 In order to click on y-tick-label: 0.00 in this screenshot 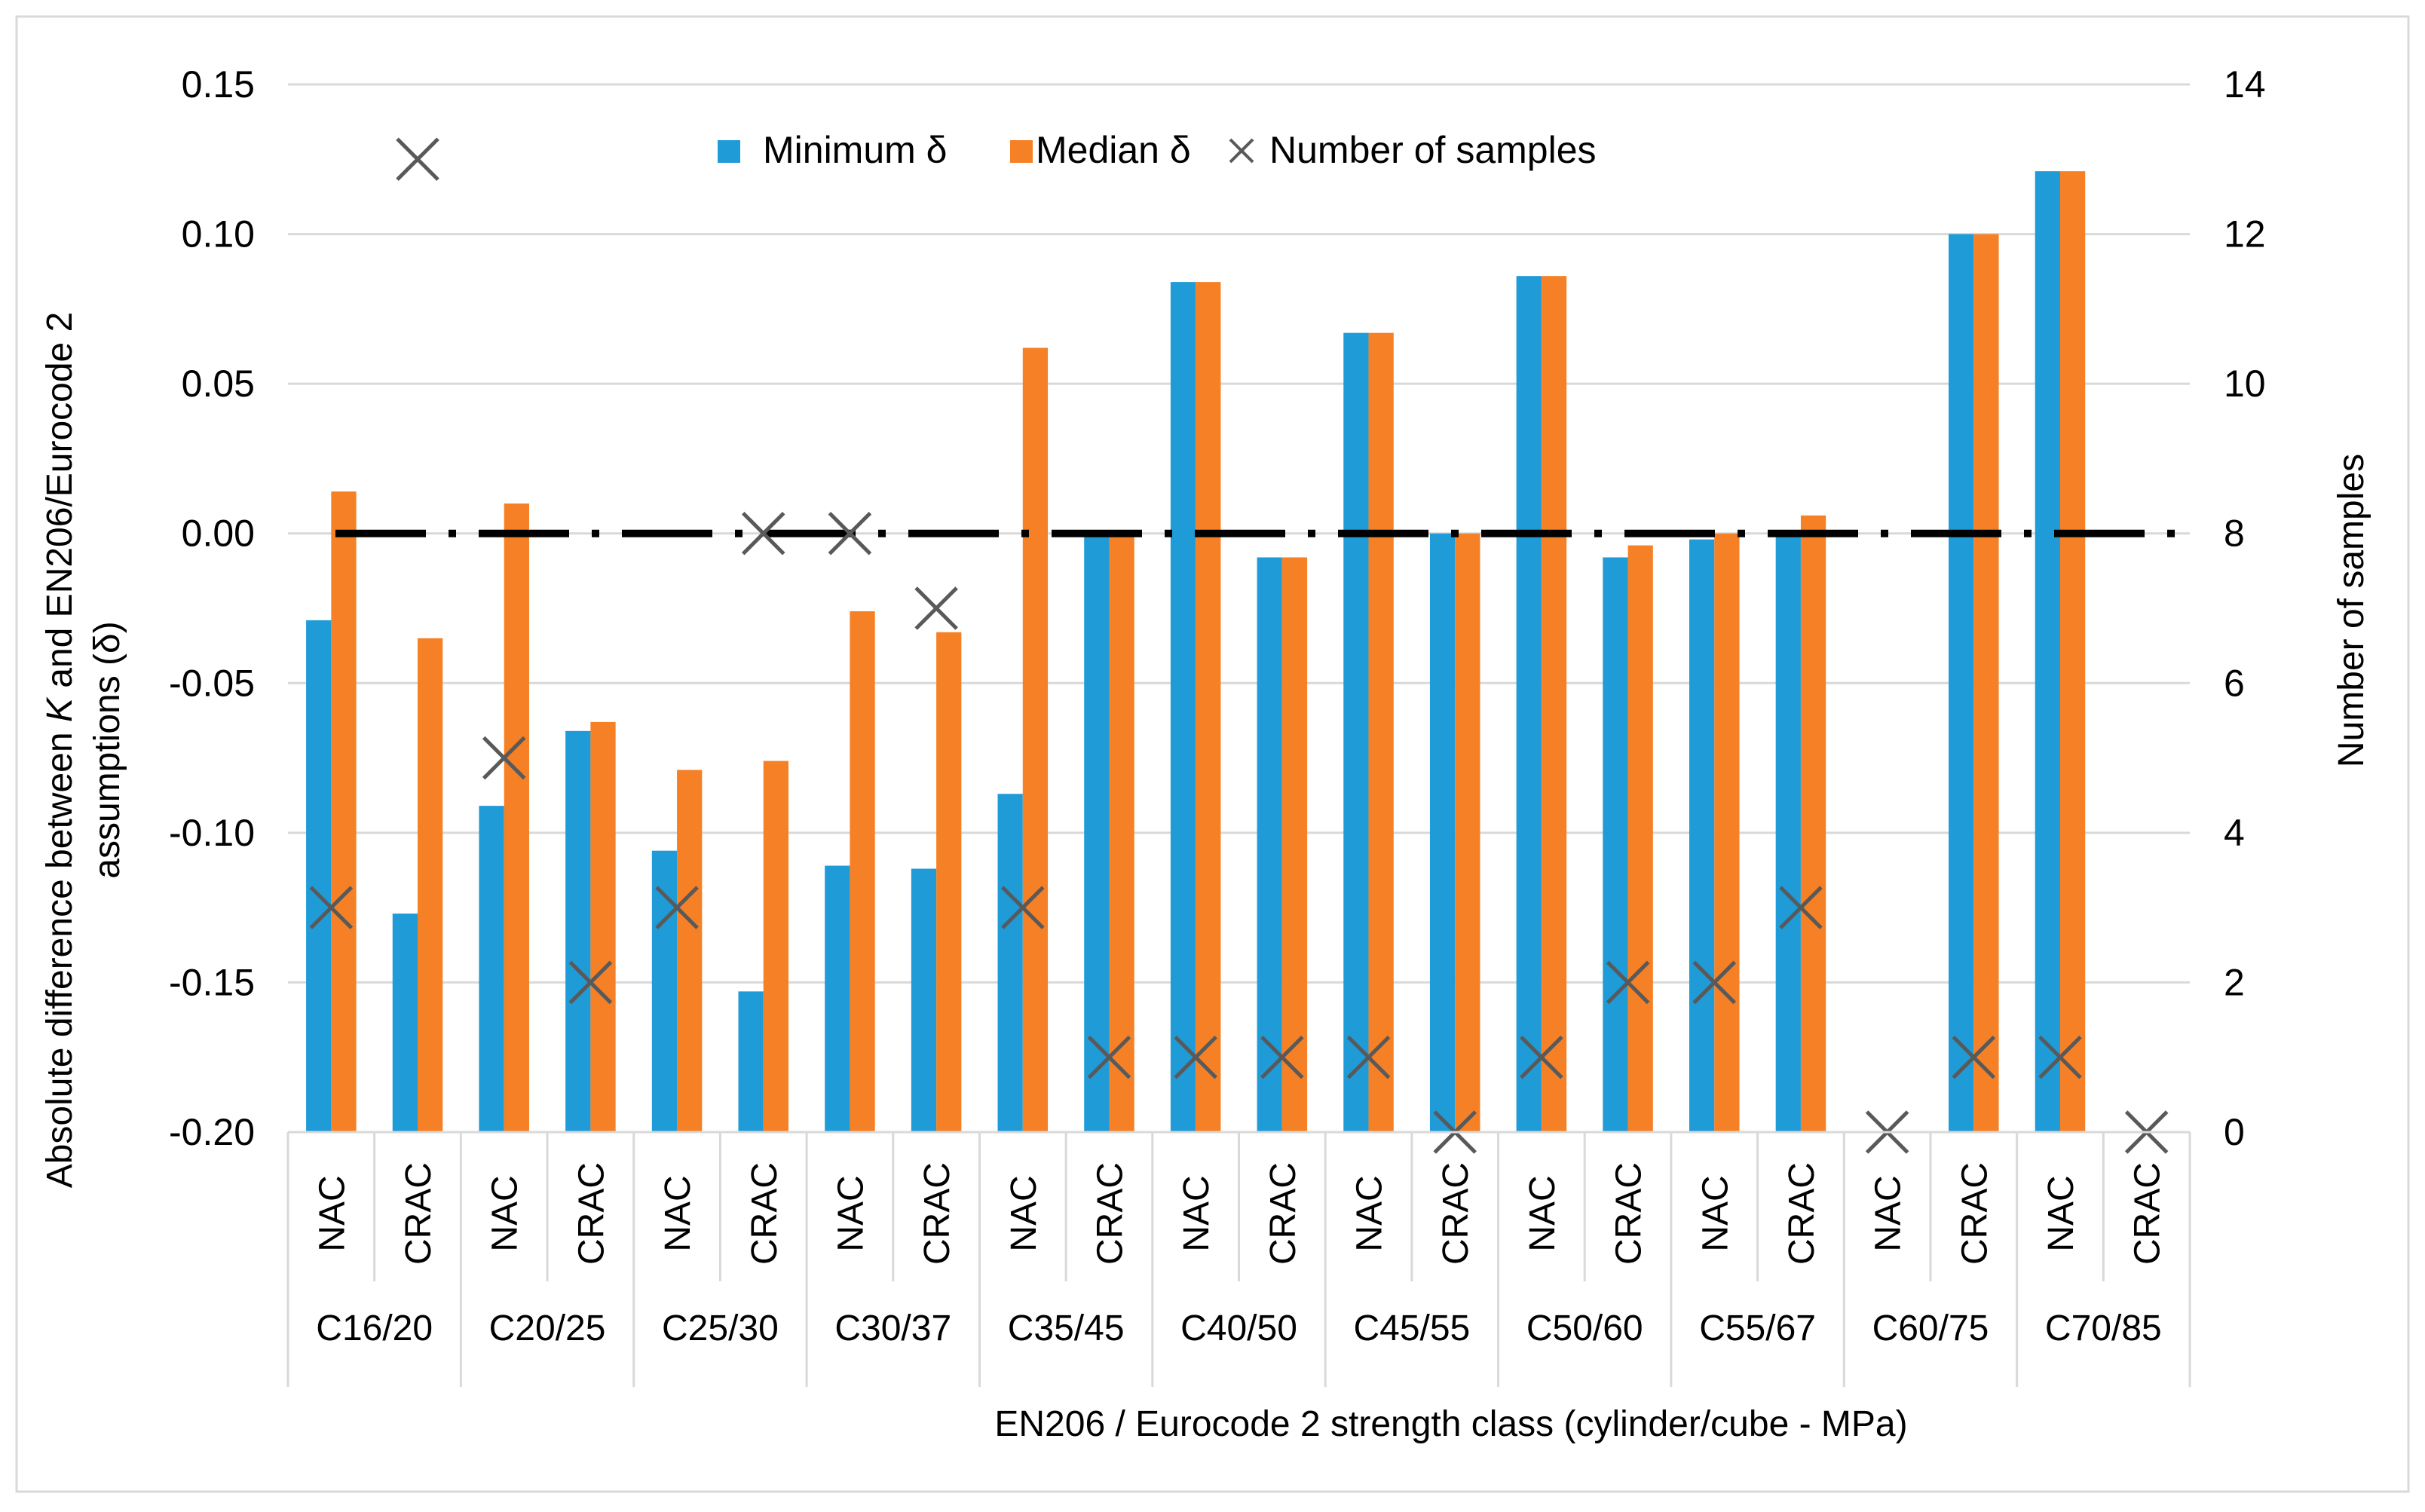, I will do `click(219, 534)`.